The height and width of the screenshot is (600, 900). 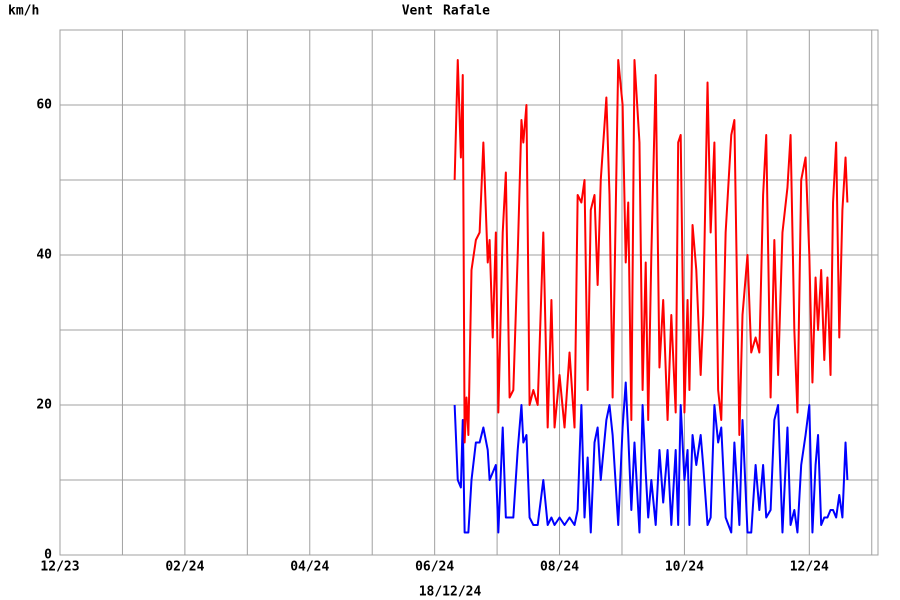 I want to click on y-axis-label: km/h, so click(x=23, y=11).